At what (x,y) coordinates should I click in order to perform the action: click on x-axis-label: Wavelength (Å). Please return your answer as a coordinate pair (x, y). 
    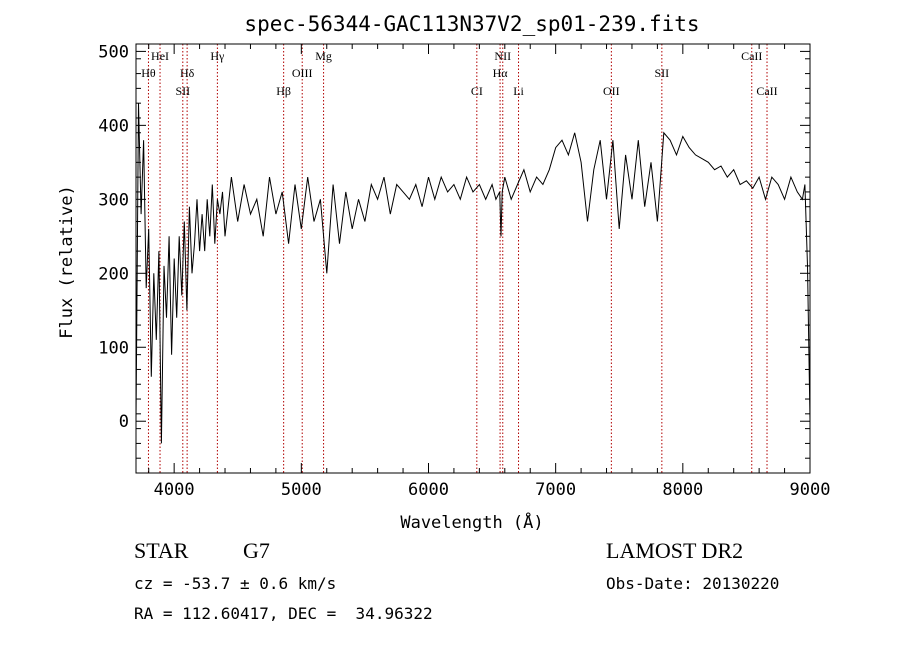
    Looking at the image, I should click on (471, 522).